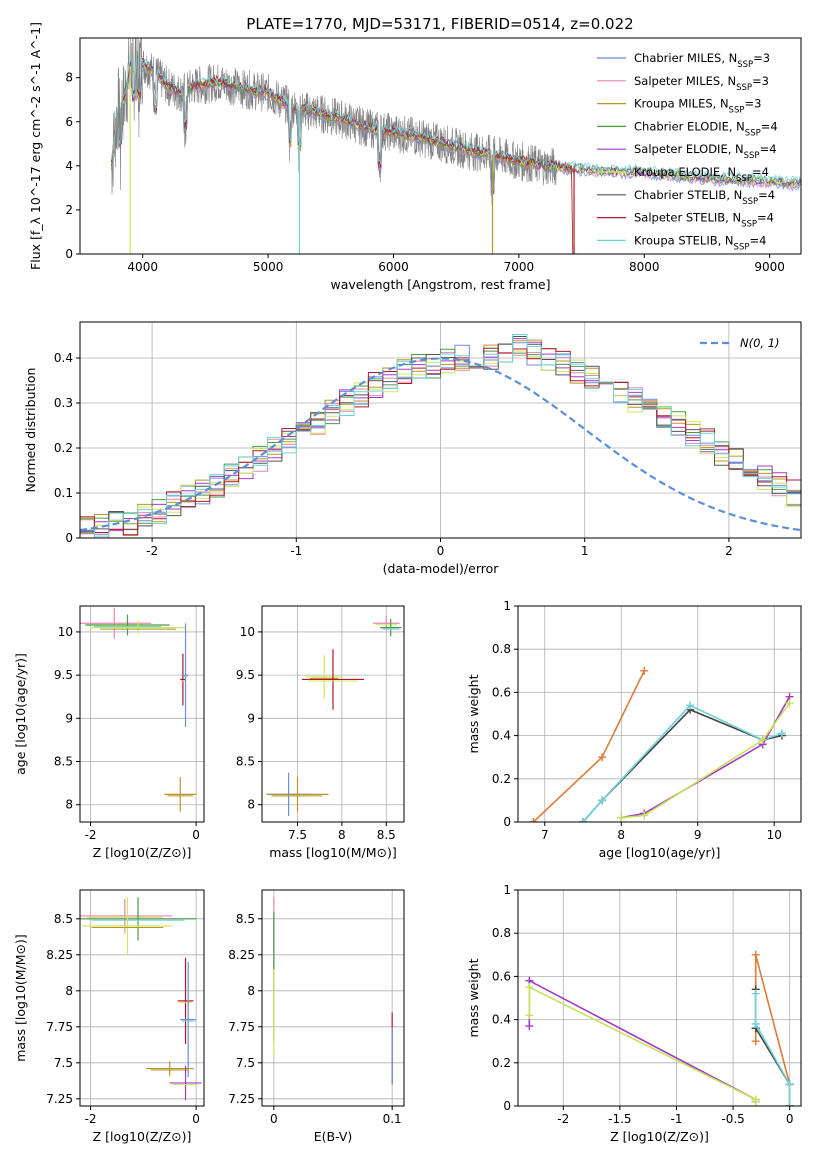 The height and width of the screenshot is (1170, 819). Describe the element at coordinates (619, 1119) in the screenshot. I see `x-tick-label: -1.5` at that location.